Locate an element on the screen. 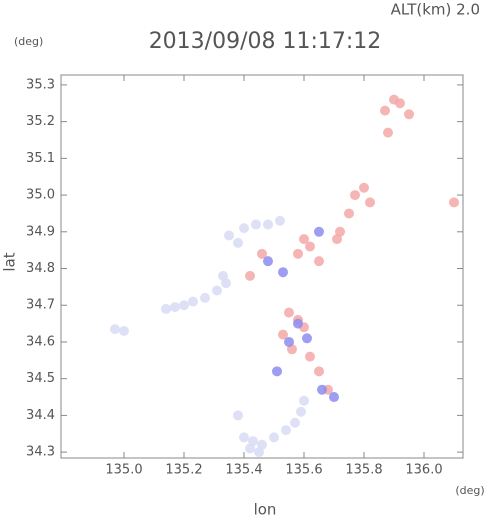 This screenshot has height=521, width=491. x-axis-label: lon is located at coordinates (265, 510).